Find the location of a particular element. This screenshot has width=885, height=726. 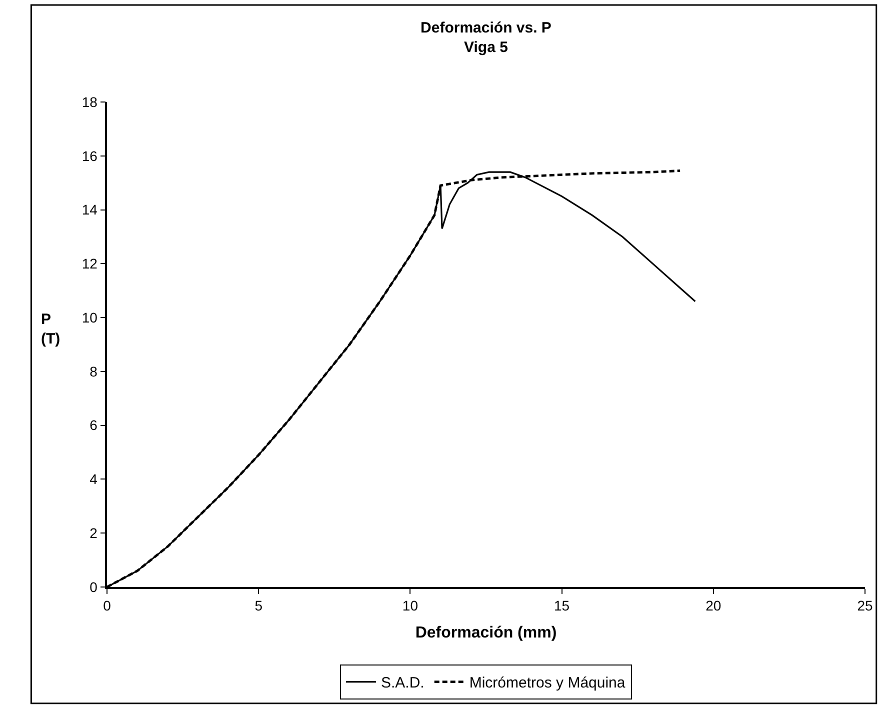

y-tick-label: 8 is located at coordinates (94, 371).